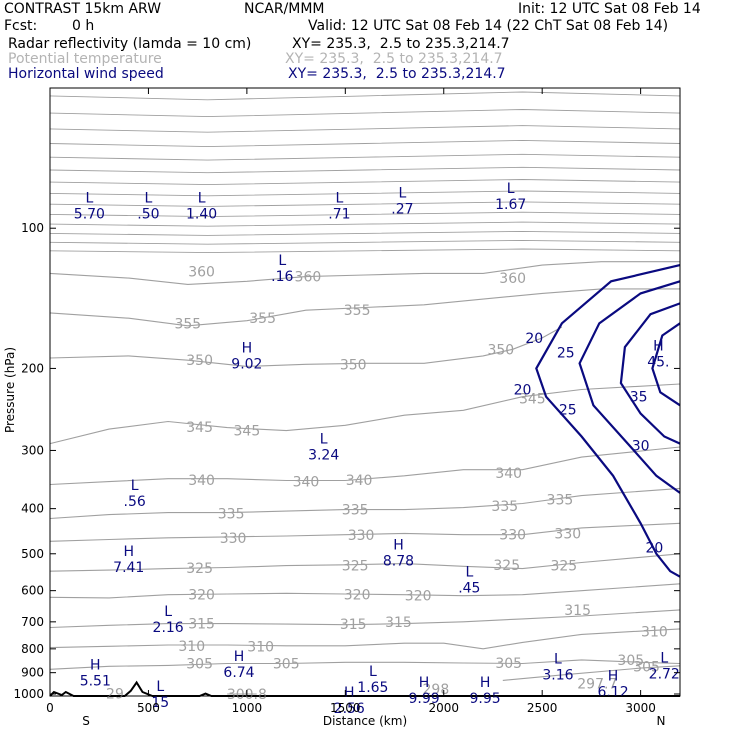  What do you see at coordinates (512, 536) in the screenshot?
I see `theta-label: 330` at bounding box center [512, 536].